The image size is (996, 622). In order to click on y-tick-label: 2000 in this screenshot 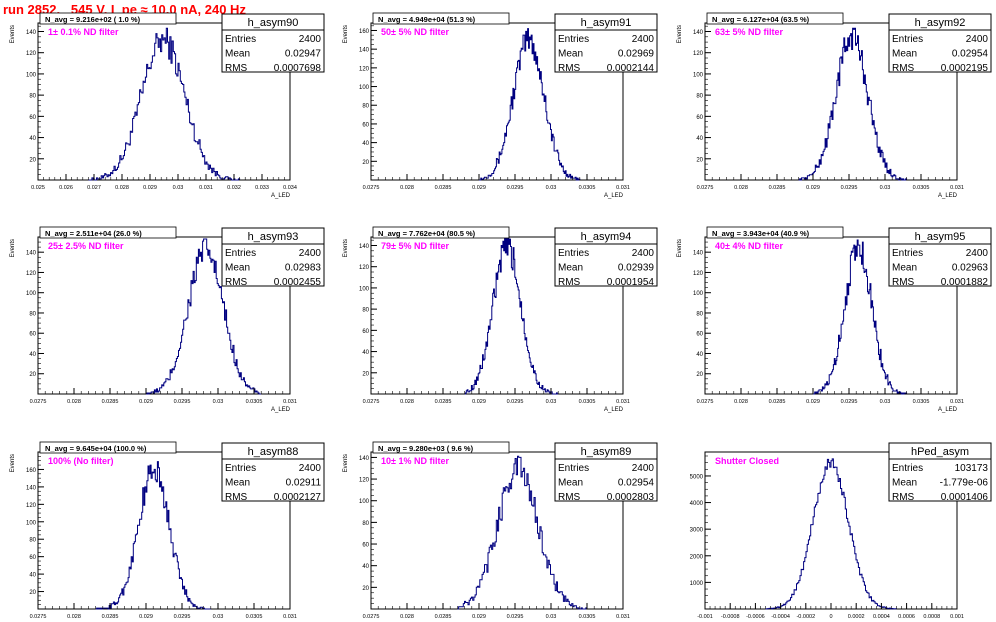, I will do `click(697, 557)`.